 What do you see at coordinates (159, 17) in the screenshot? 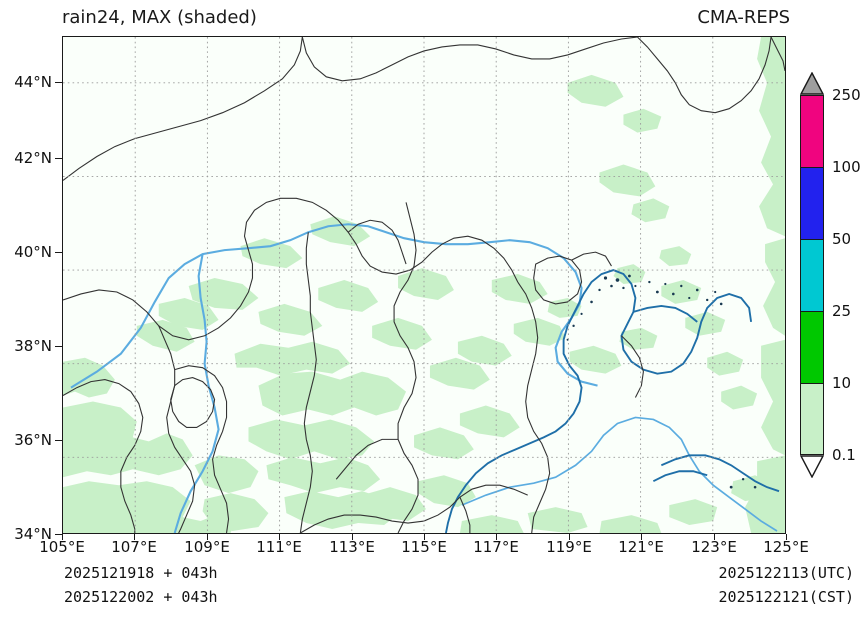
I see `chart-title: rain24, MAX (shaded)` at bounding box center [159, 17].